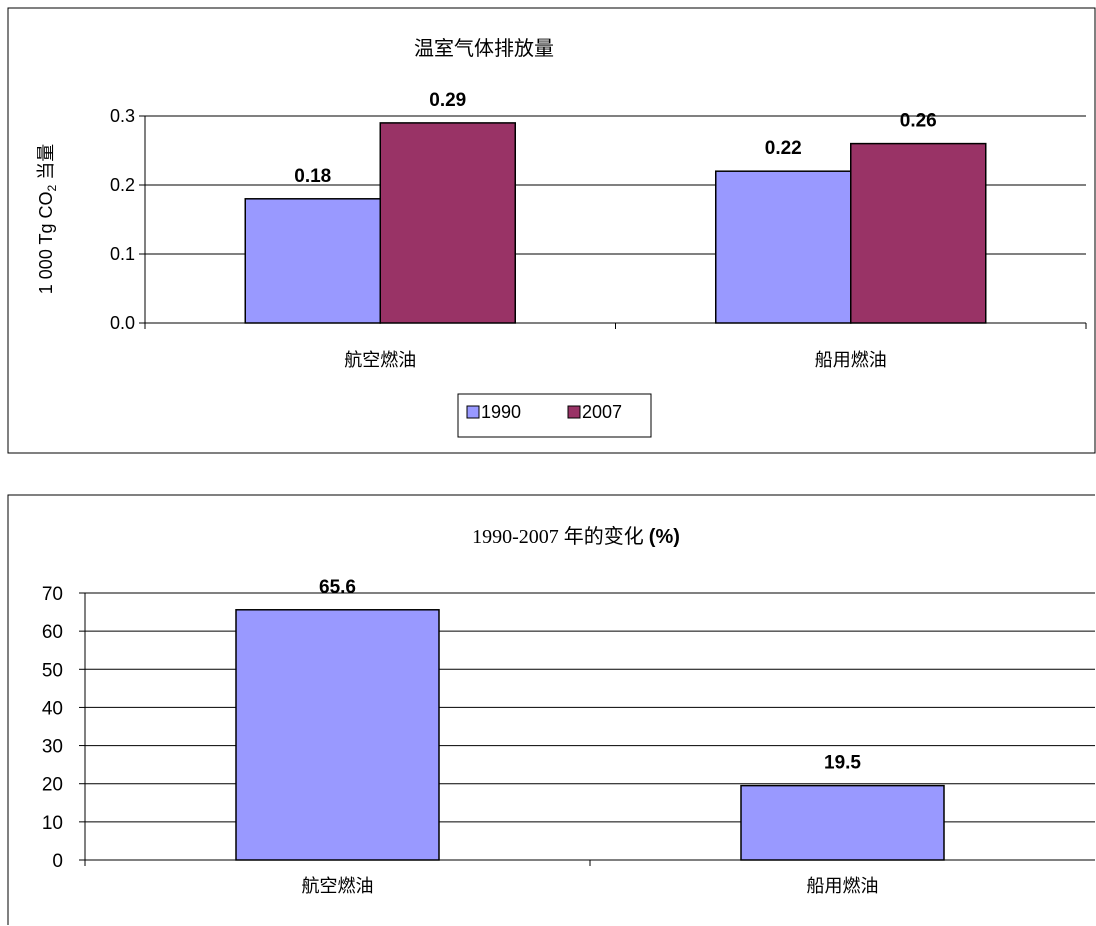 The height and width of the screenshot is (926, 1096). I want to click on chart1-x-ticks, so click(615, 326).